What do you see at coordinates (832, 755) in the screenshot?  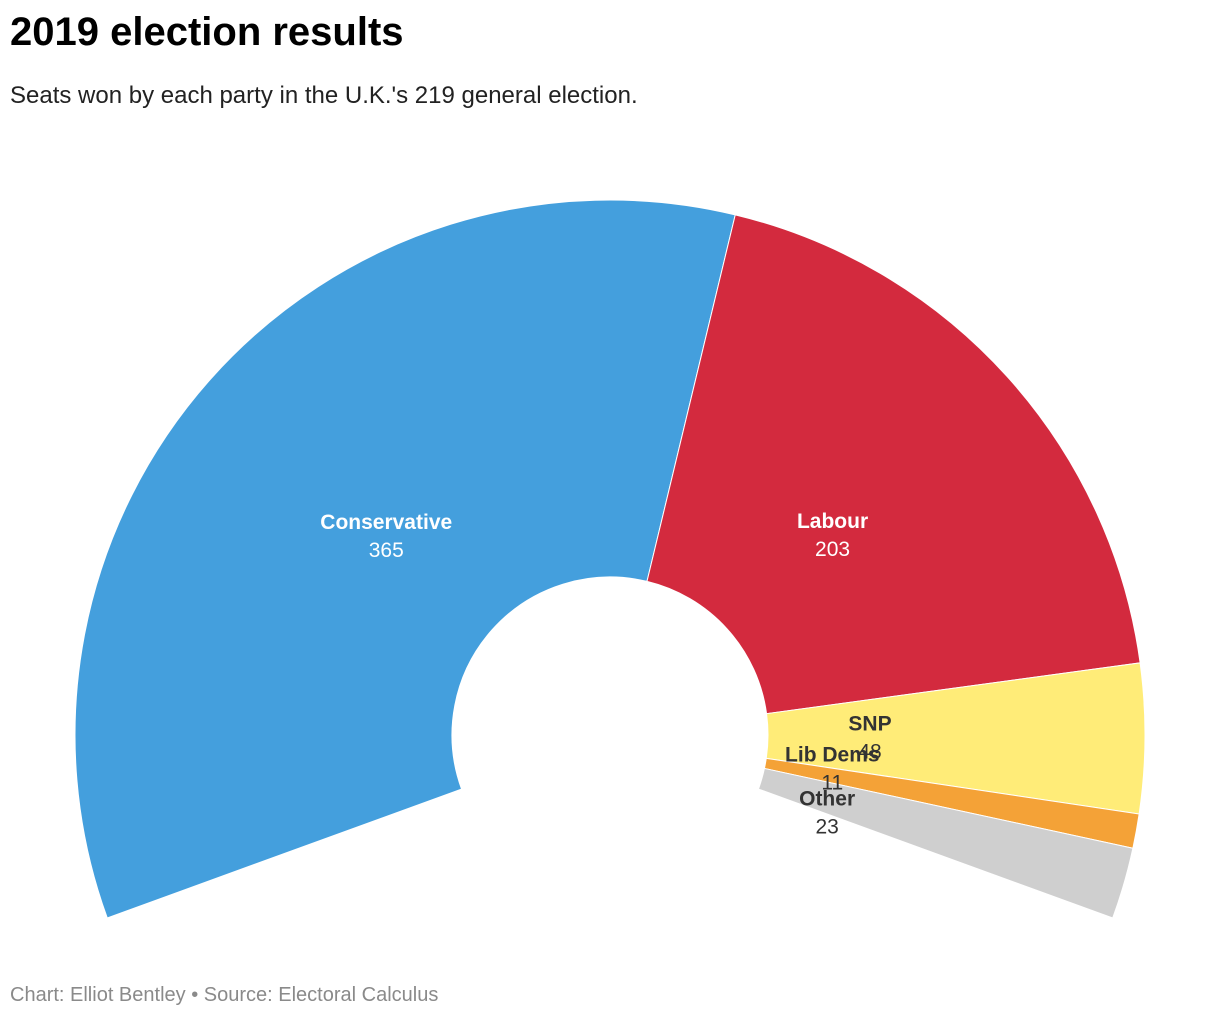 I see `label-lib-dems-name: Lib Dems` at bounding box center [832, 755].